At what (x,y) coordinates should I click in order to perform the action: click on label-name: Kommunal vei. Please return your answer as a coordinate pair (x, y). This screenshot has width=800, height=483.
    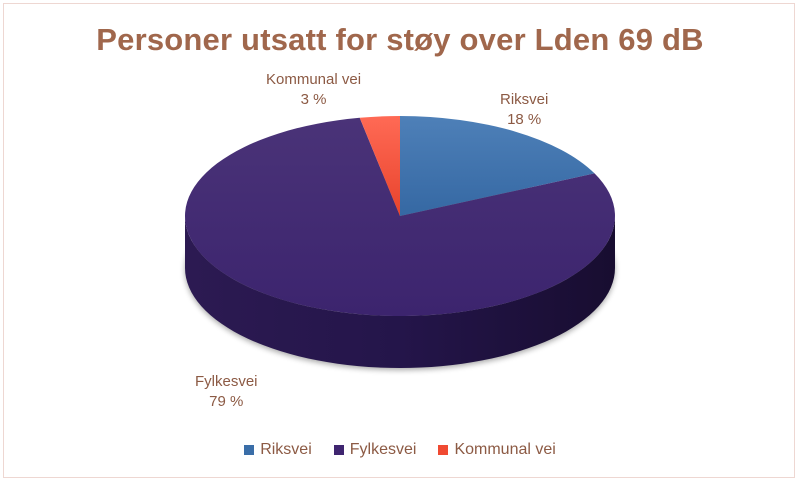
    Looking at the image, I should click on (314, 79).